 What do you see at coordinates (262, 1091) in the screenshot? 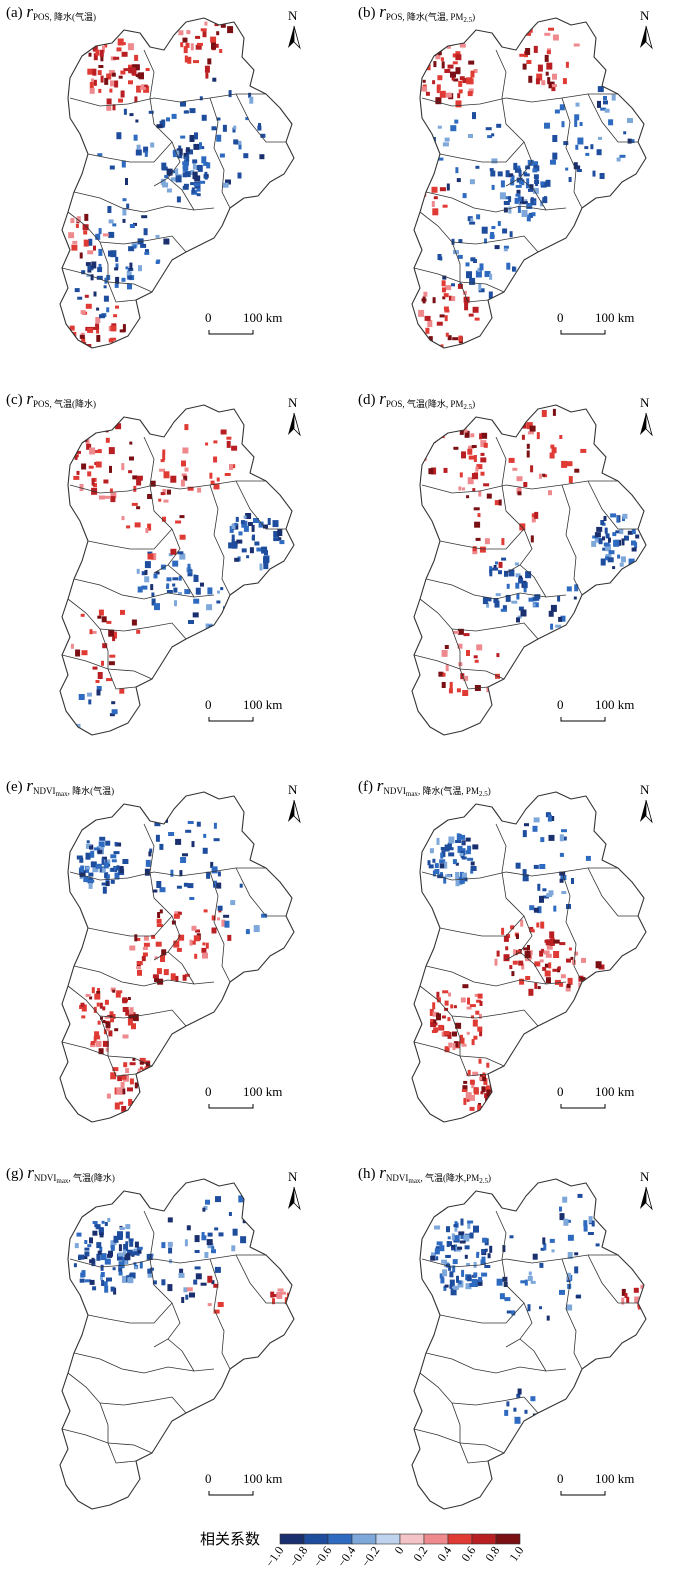
I see `svg-text: 100 km` at bounding box center [262, 1091].